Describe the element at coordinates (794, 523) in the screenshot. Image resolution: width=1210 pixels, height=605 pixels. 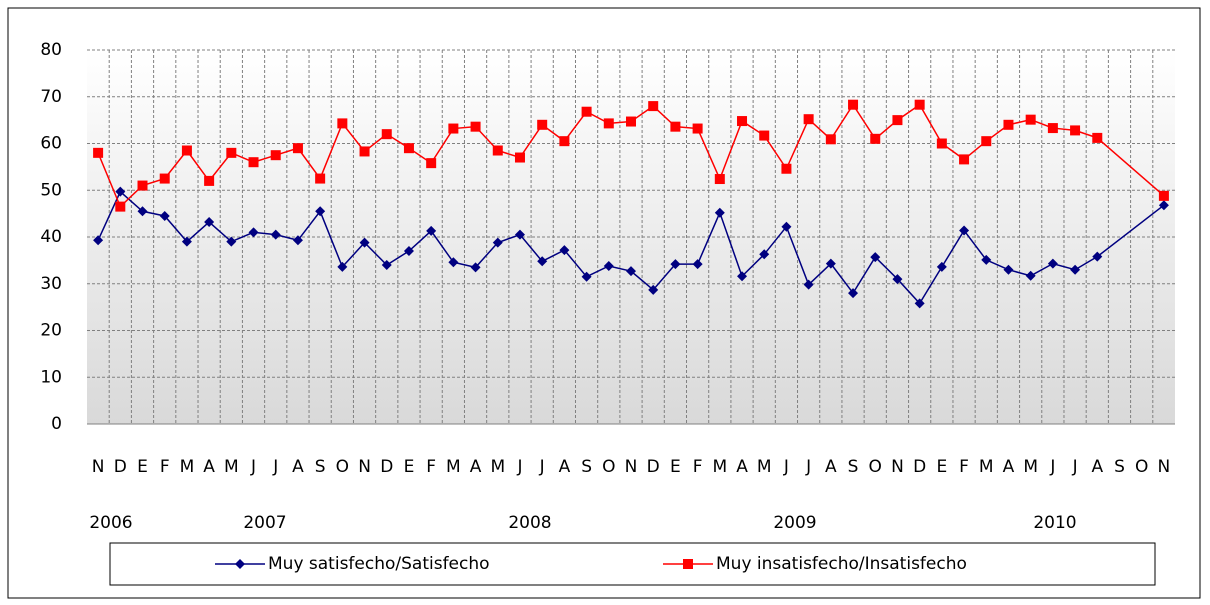
I see `year-label: 2009` at that location.